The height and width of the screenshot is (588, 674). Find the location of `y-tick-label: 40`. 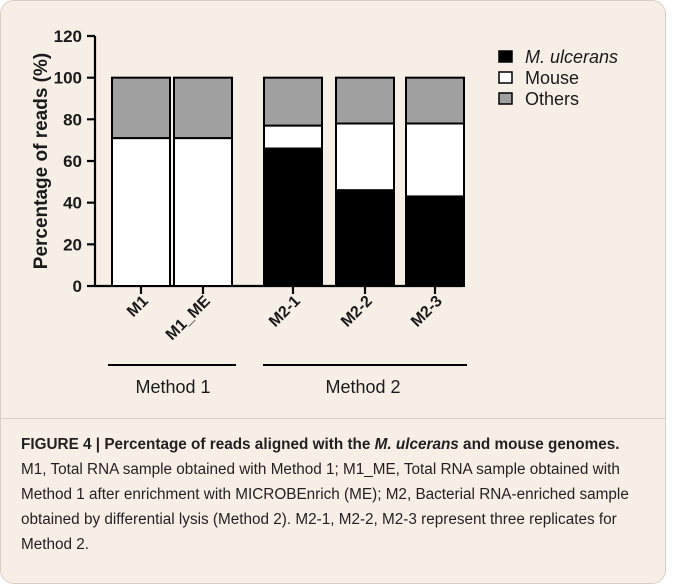

y-tick-label: 40 is located at coordinates (72, 203).